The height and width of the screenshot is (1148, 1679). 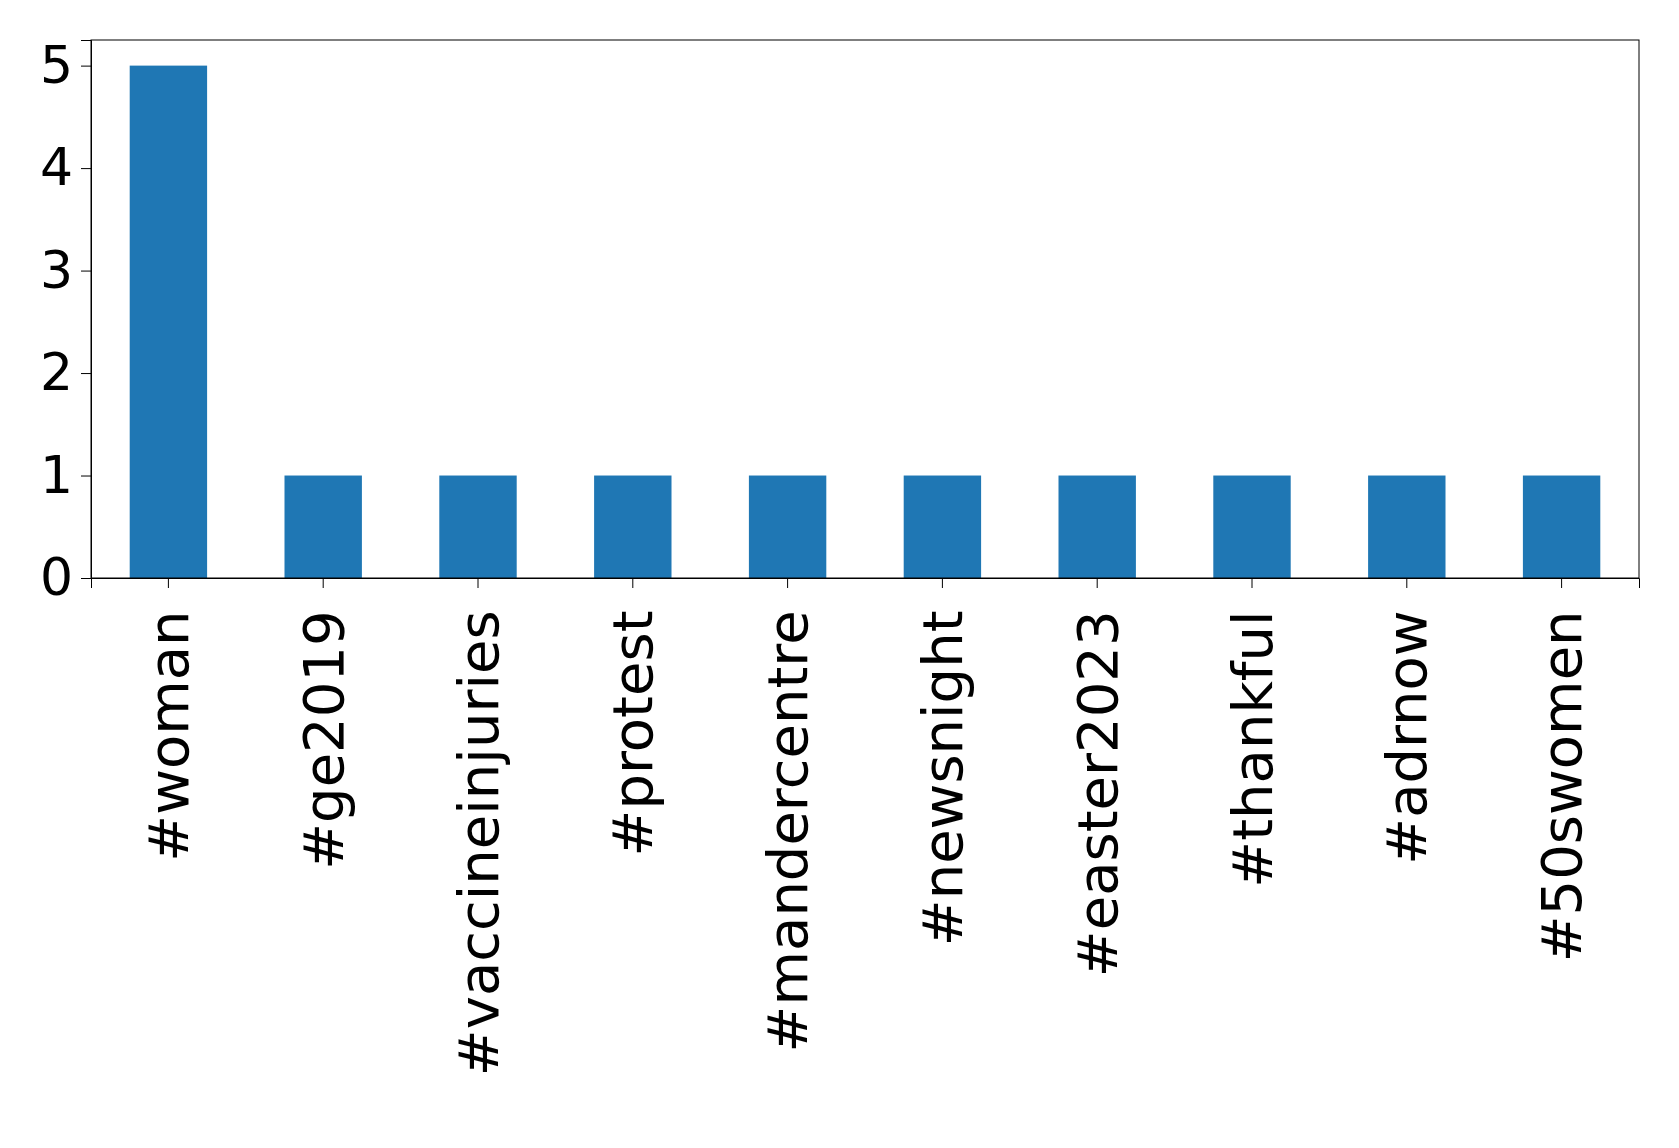 What do you see at coordinates (1252, 749) in the screenshot?
I see `x-tick-label: #thankful` at bounding box center [1252, 749].